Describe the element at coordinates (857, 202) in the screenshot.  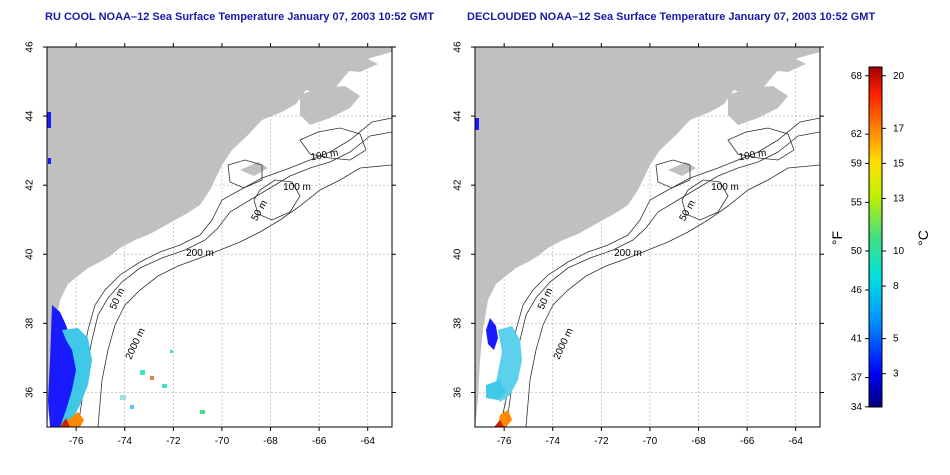
I see `fahrenheit-tick-label: 55` at that location.